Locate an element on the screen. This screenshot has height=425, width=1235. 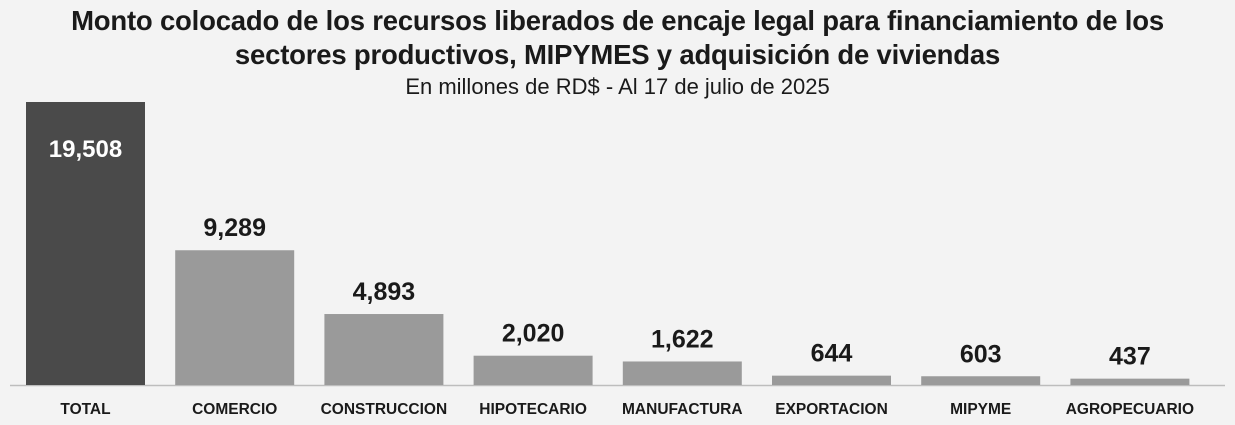
bar-agropecuario is located at coordinates (1130, 381).